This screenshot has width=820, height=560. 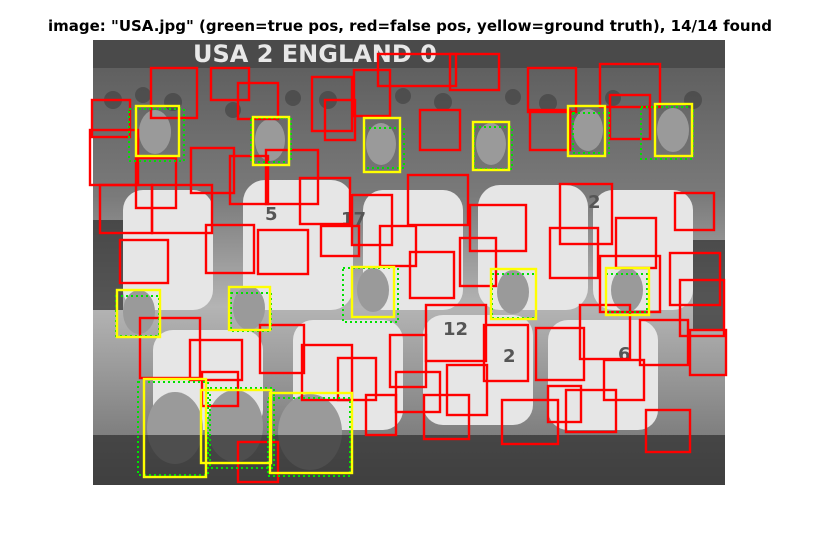 I want to click on jersey-number: 5, so click(x=271, y=214).